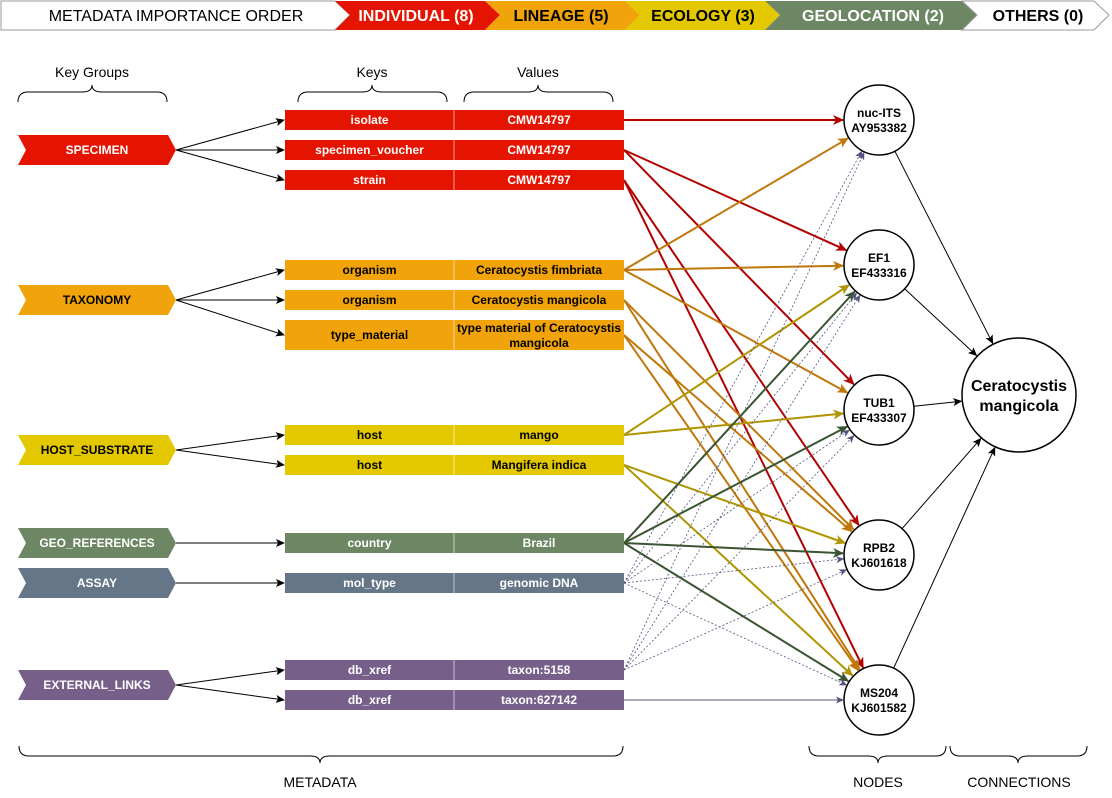 The image size is (1112, 798). I want to click on marker-node-name: EF1, so click(879, 258).